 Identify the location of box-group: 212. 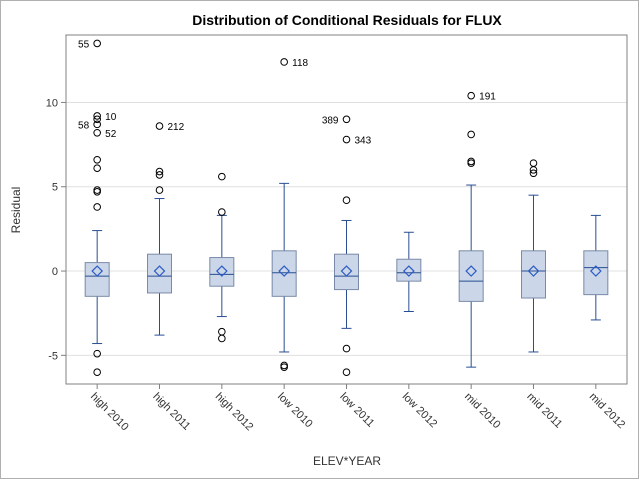
(166, 229).